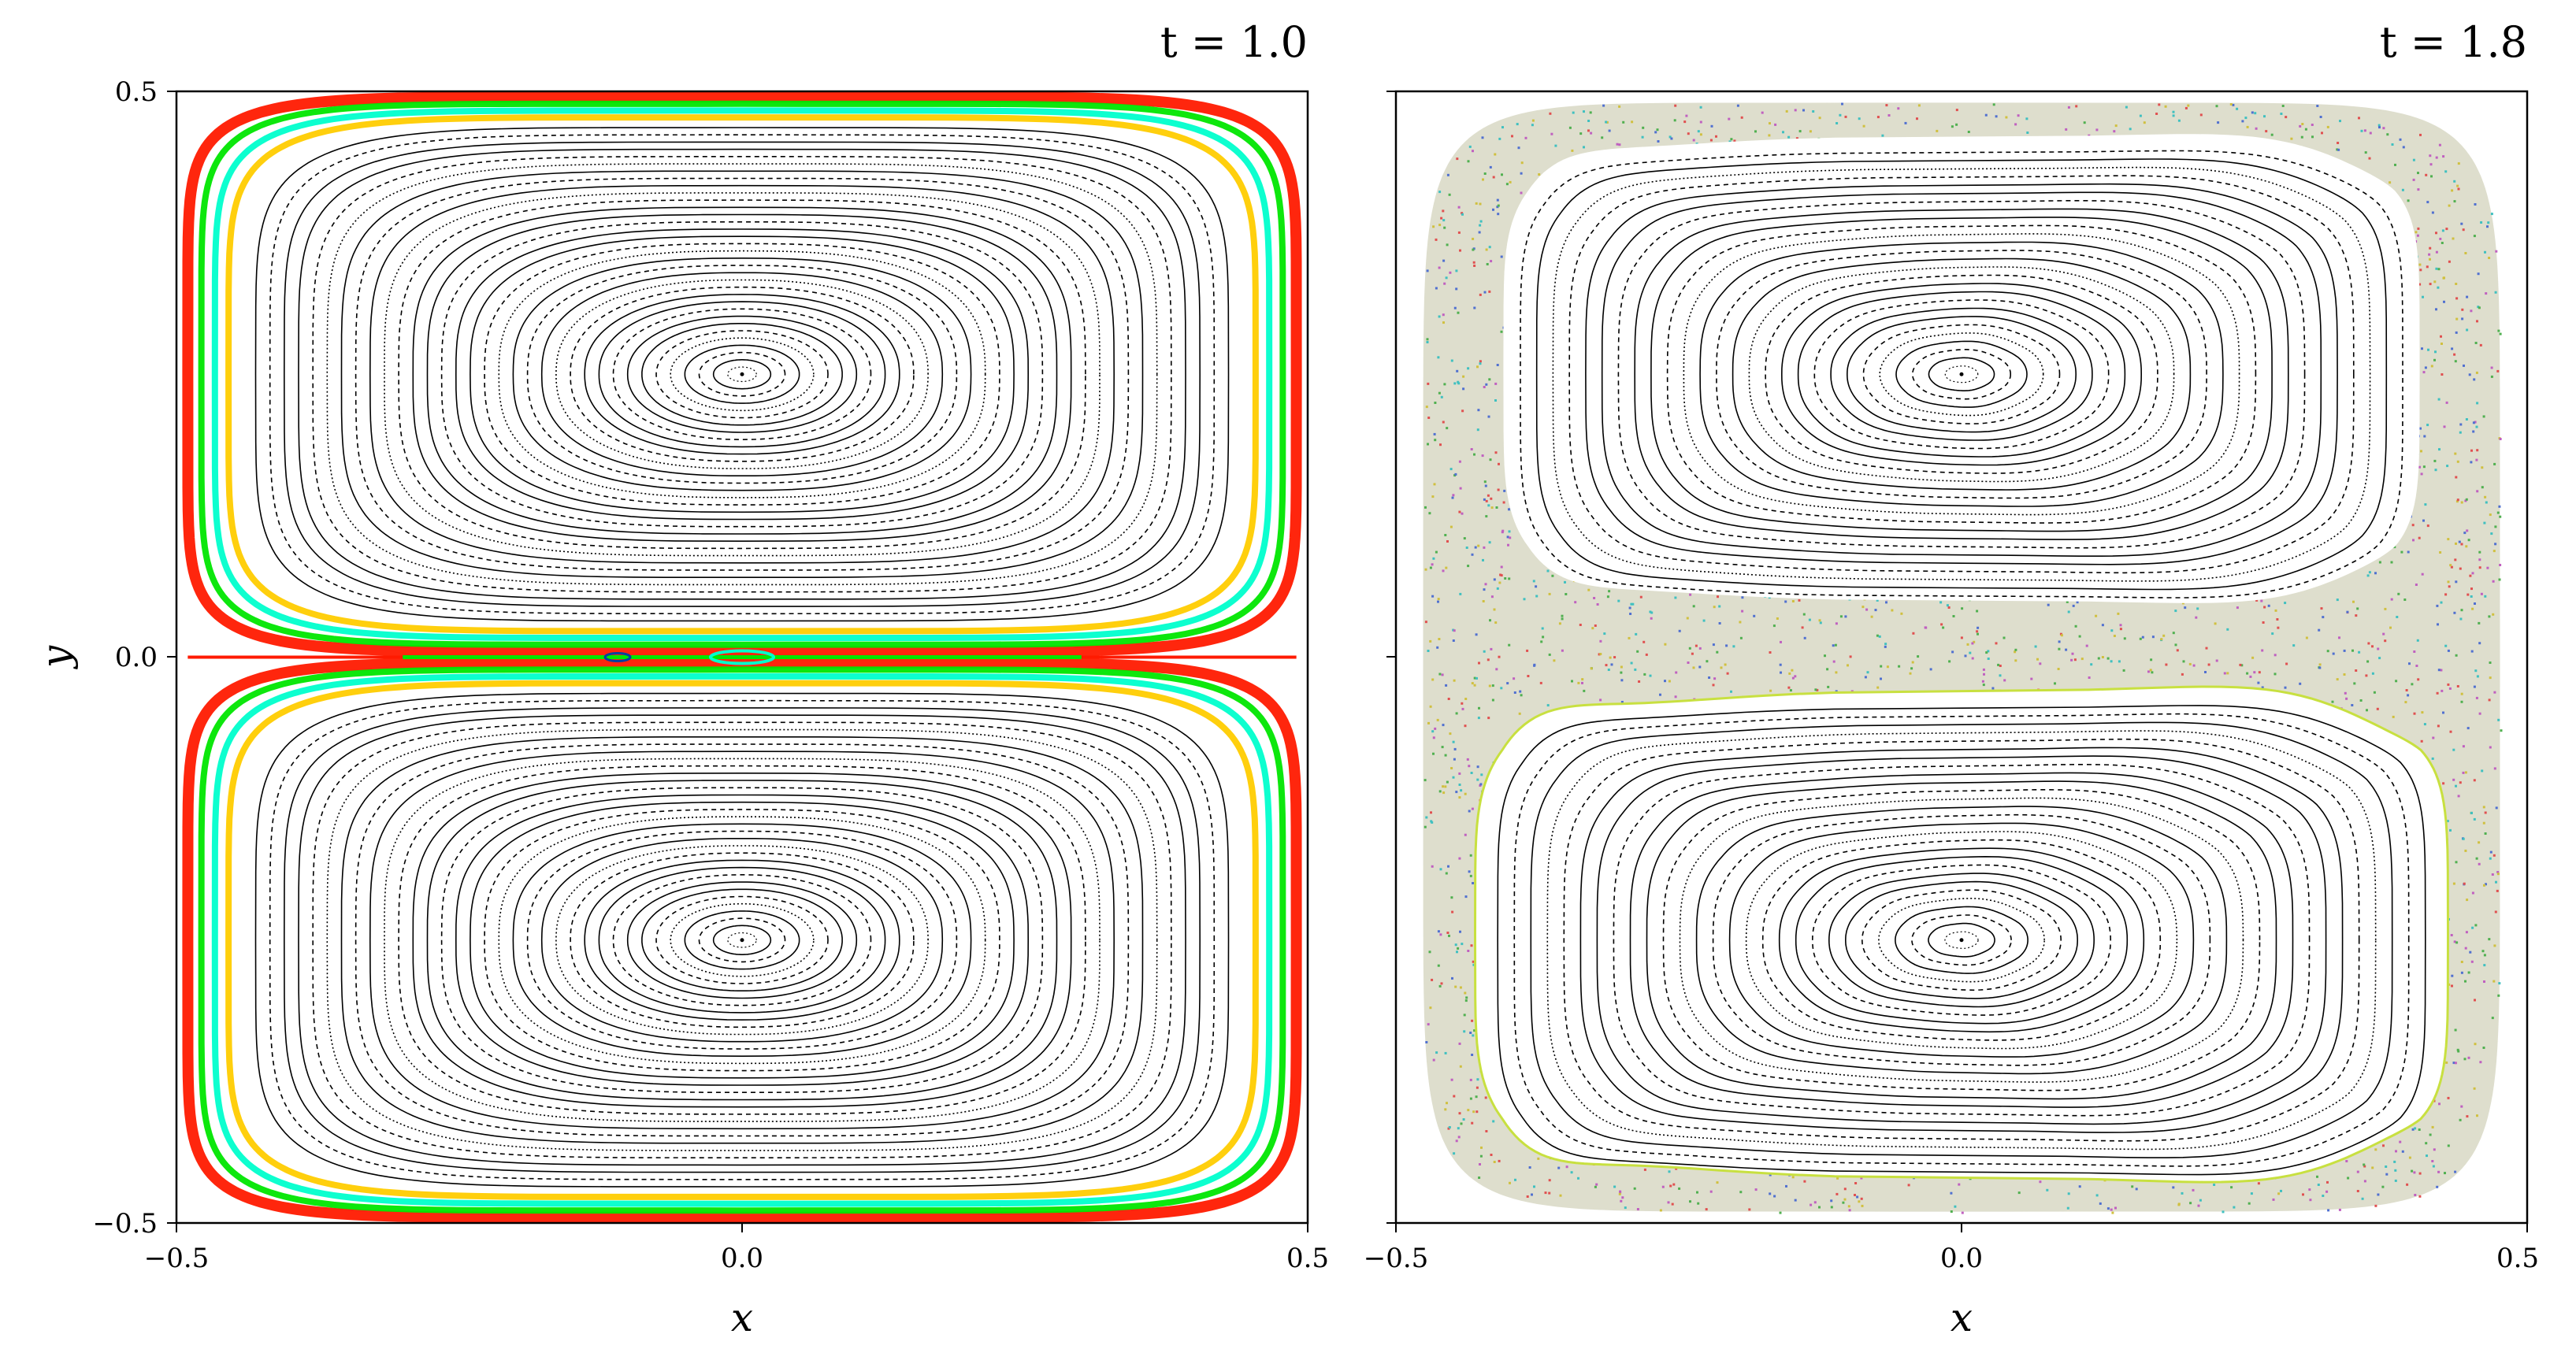 The width and height of the screenshot is (2576, 1360). What do you see at coordinates (125, 1224) in the screenshot?
I see `y-tick-label: −0.5` at bounding box center [125, 1224].